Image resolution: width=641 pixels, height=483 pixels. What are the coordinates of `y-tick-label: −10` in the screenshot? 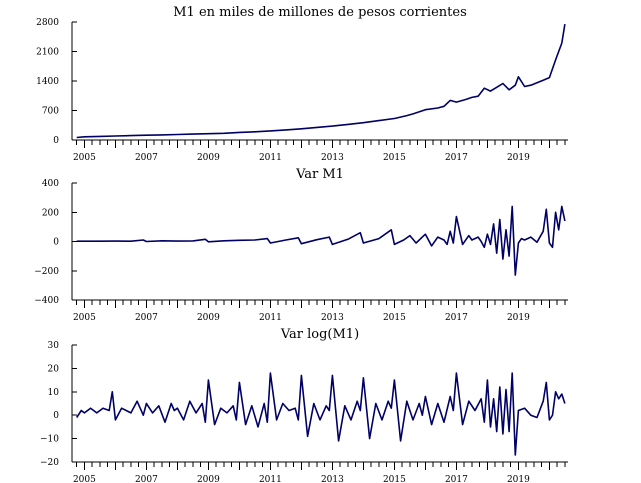 It's located at (49, 440).